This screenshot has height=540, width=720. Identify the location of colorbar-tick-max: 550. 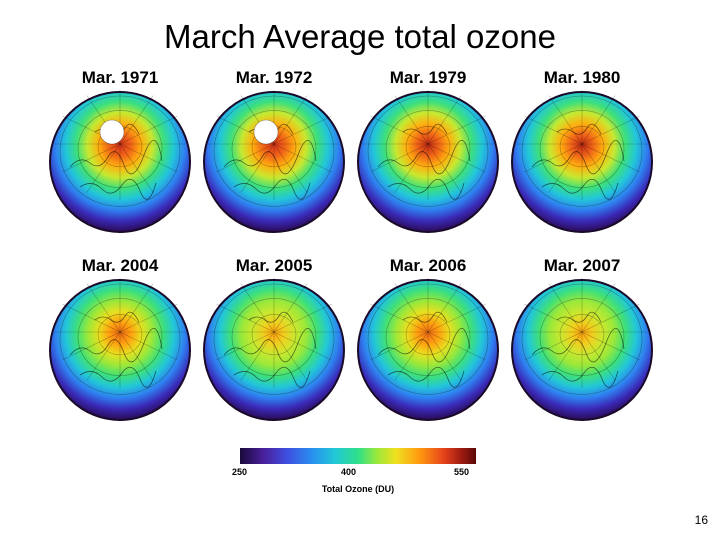
(462, 472).